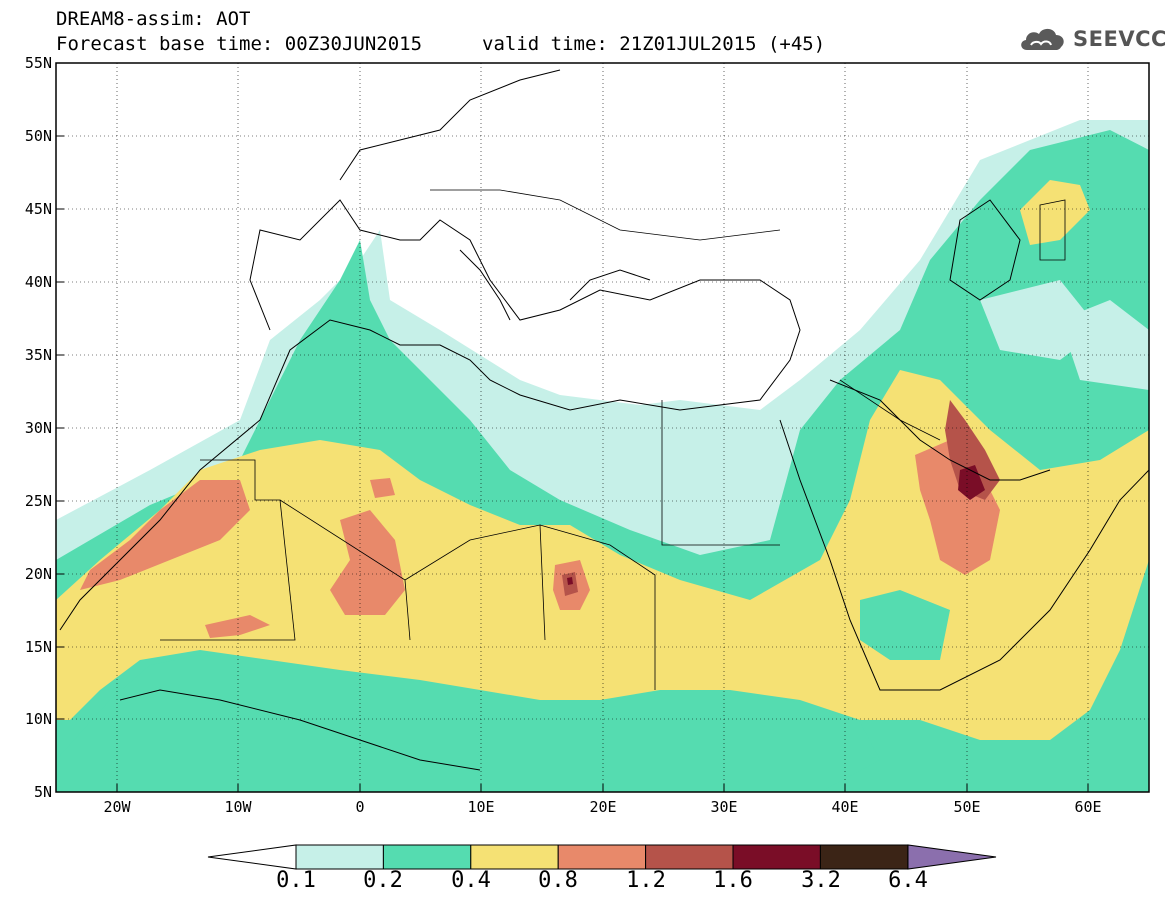  Describe the element at coordinates (38, 136) in the screenshot. I see `lat-label: 50N` at that location.